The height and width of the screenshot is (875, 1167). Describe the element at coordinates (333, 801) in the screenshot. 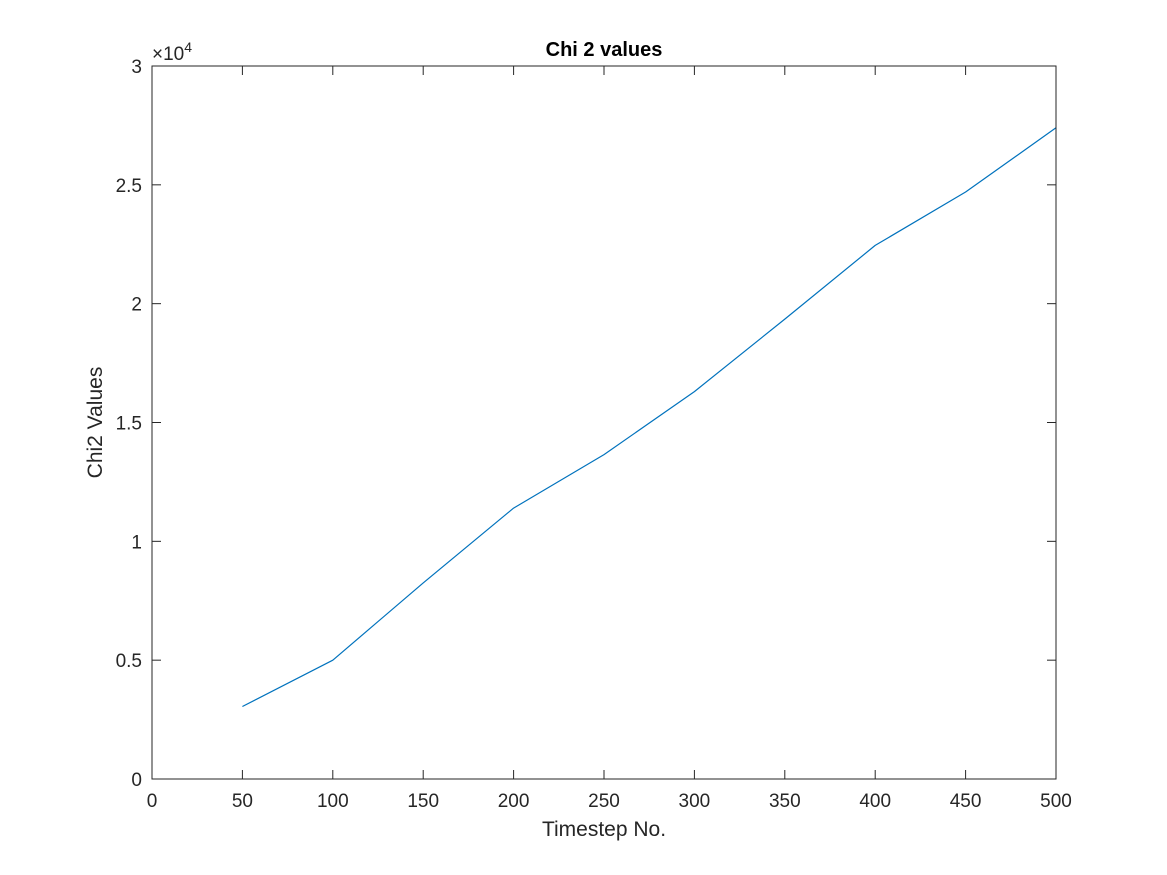

I see `x-tick-label: 100` at that location.